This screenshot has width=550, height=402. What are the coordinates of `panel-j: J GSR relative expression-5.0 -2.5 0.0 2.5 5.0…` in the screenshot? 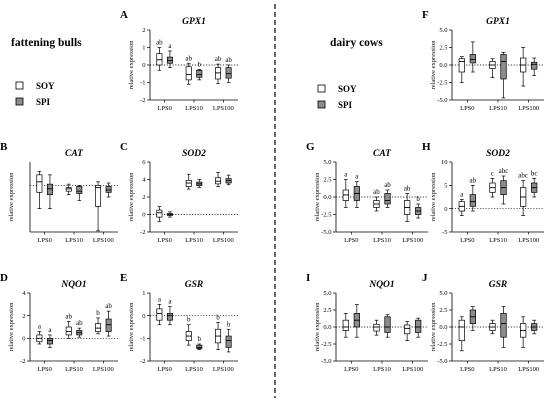 It's located at (483, 322).